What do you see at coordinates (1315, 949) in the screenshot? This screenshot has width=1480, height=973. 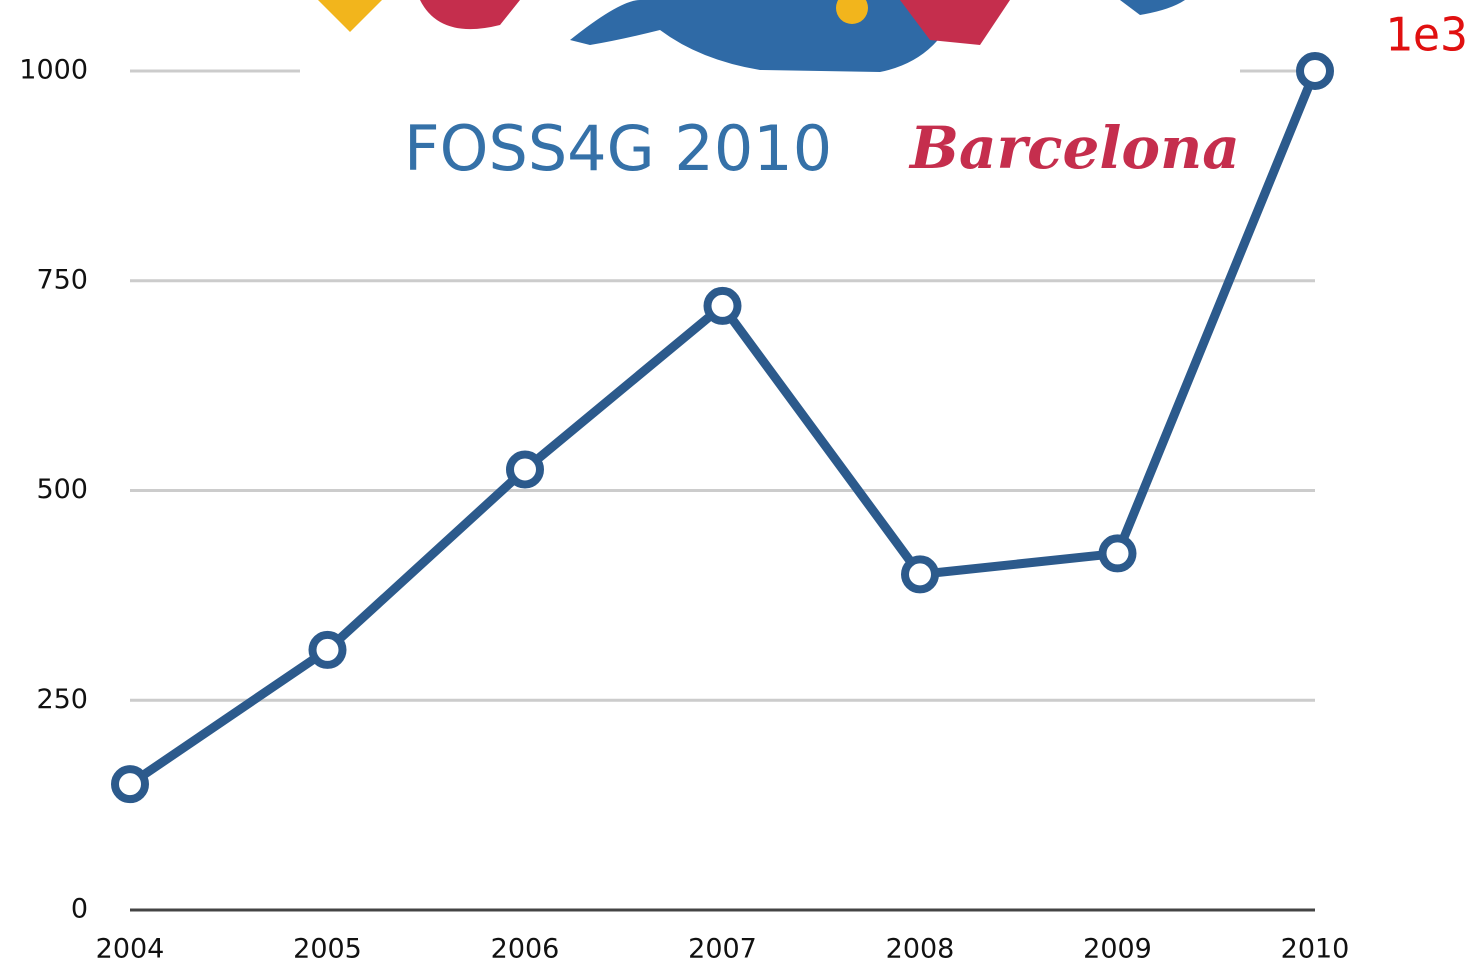 I see `x-tick-label: 2010` at bounding box center [1315, 949].